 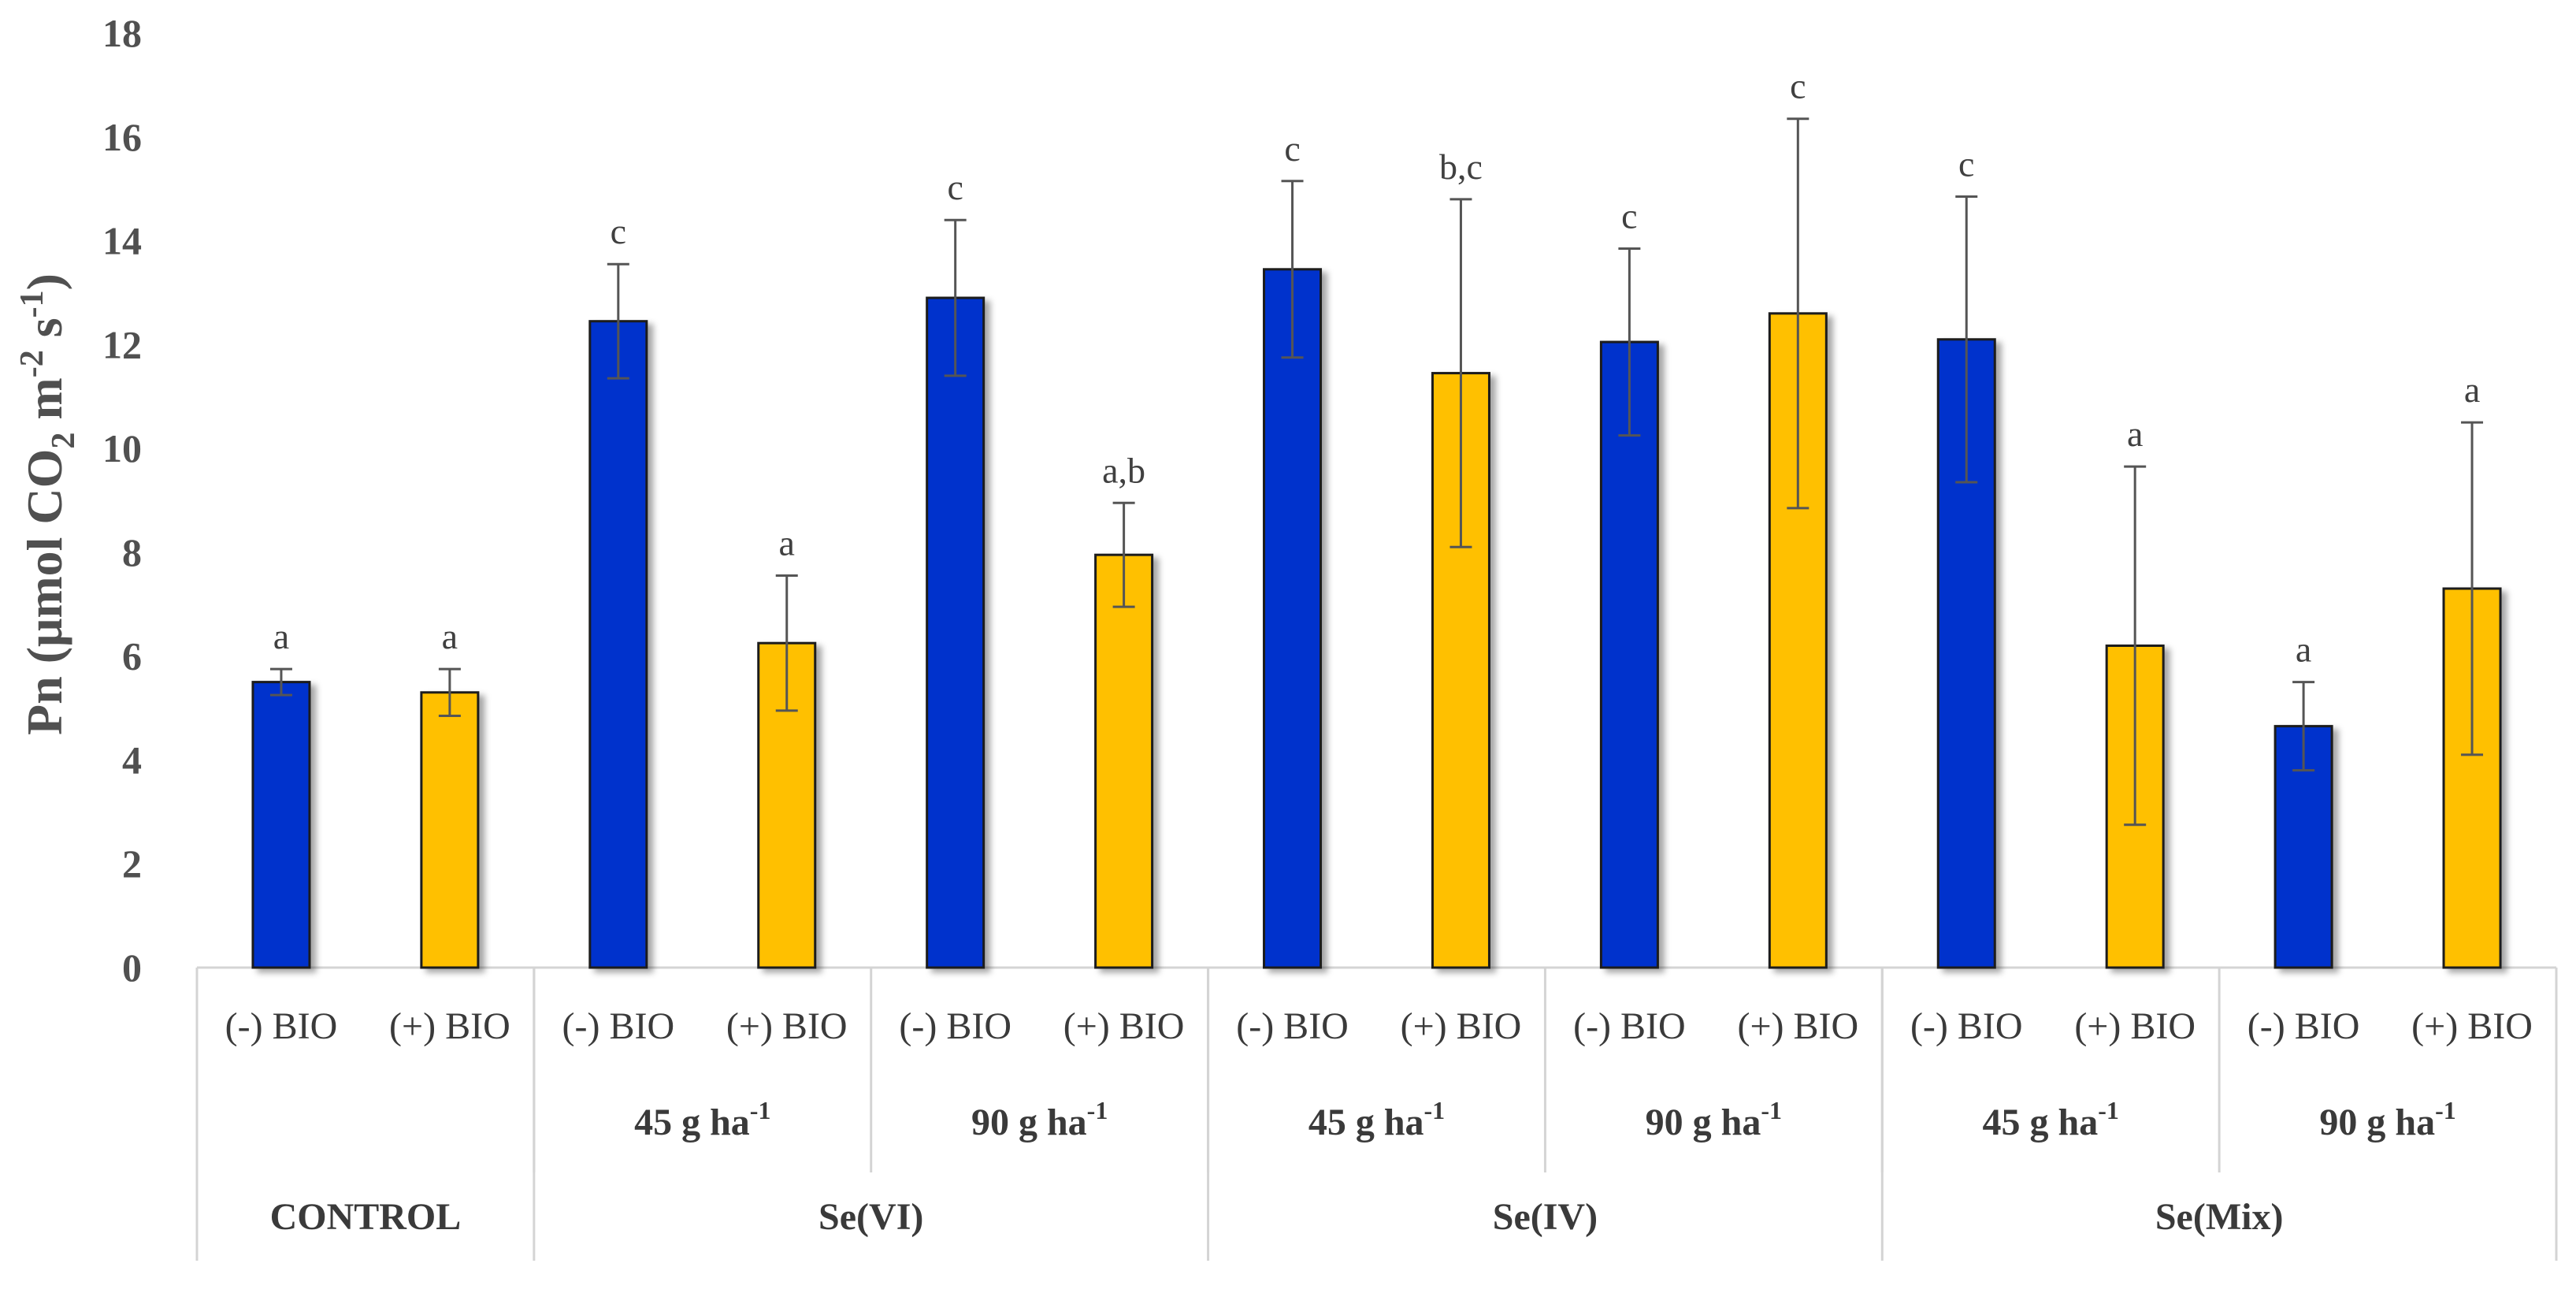 I want to click on y-tick-label: 4, so click(x=132, y=760).